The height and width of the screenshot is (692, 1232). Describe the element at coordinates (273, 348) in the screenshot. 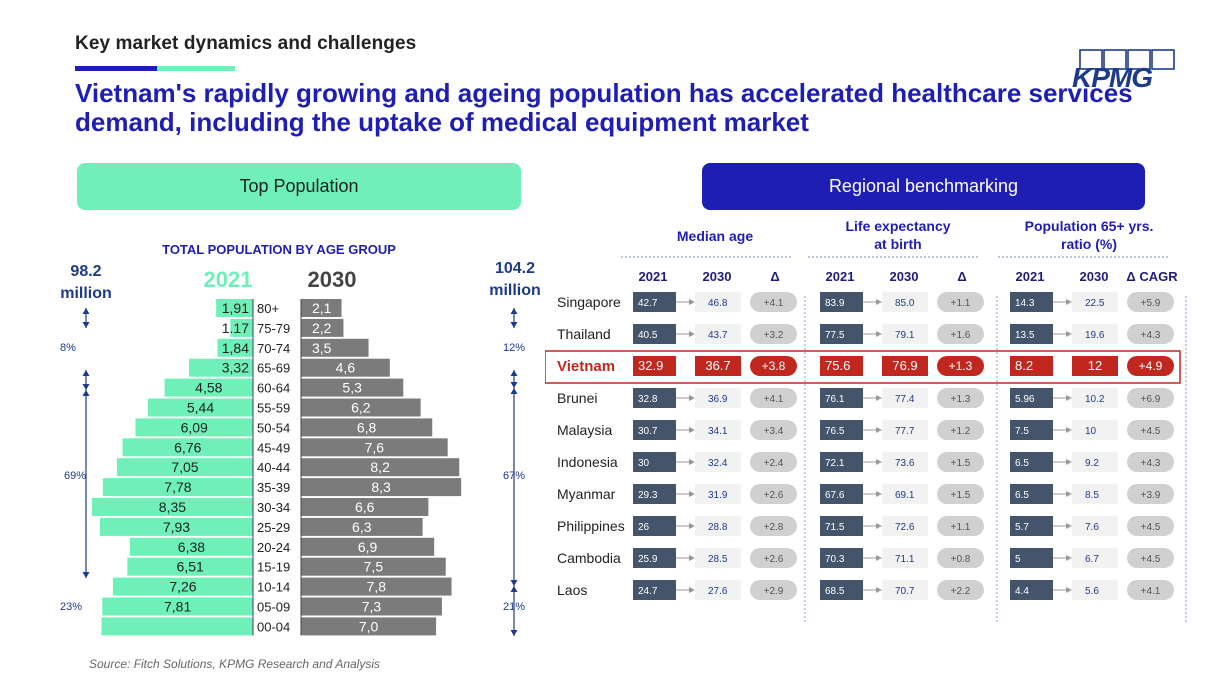

I see `age-group-label: 70-74` at that location.